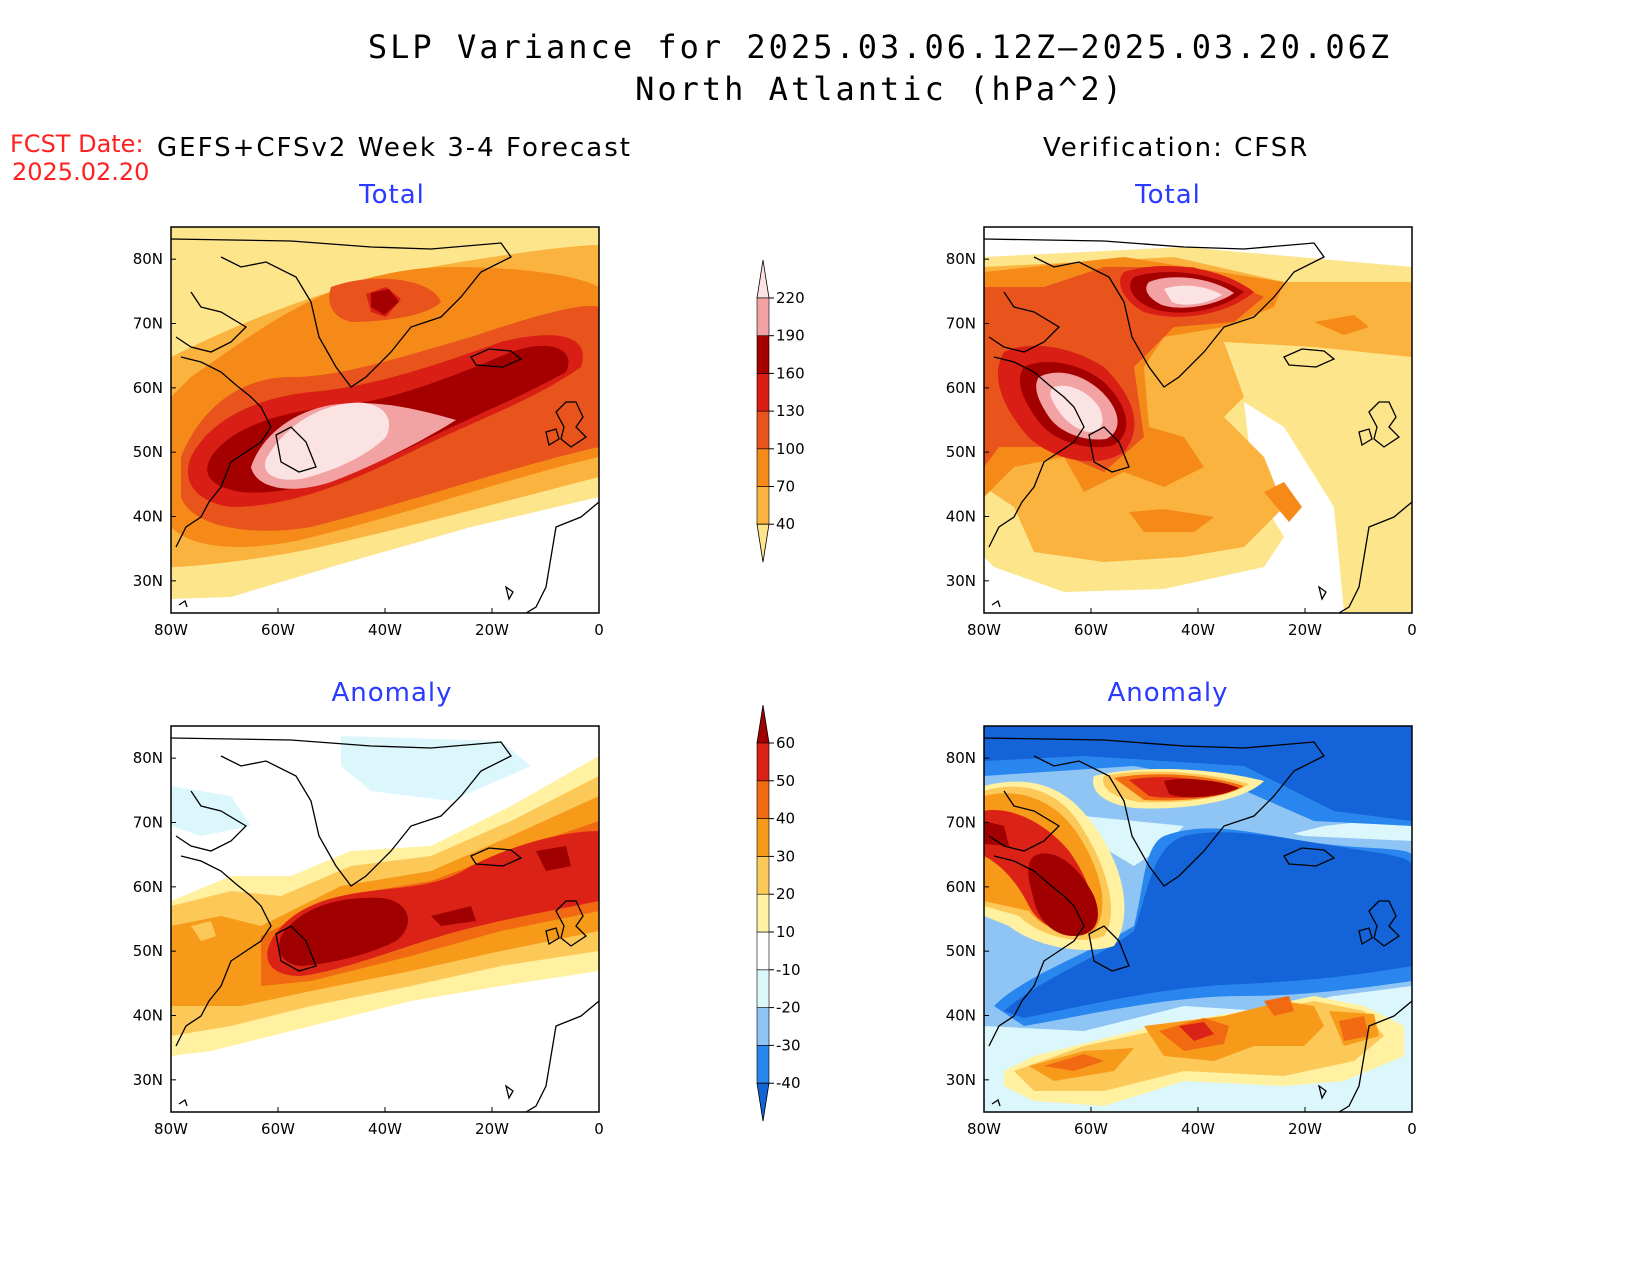 The image size is (1650, 1275). Describe the element at coordinates (785, 856) in the screenshot. I see `colorbar-level-label: 30` at that location.